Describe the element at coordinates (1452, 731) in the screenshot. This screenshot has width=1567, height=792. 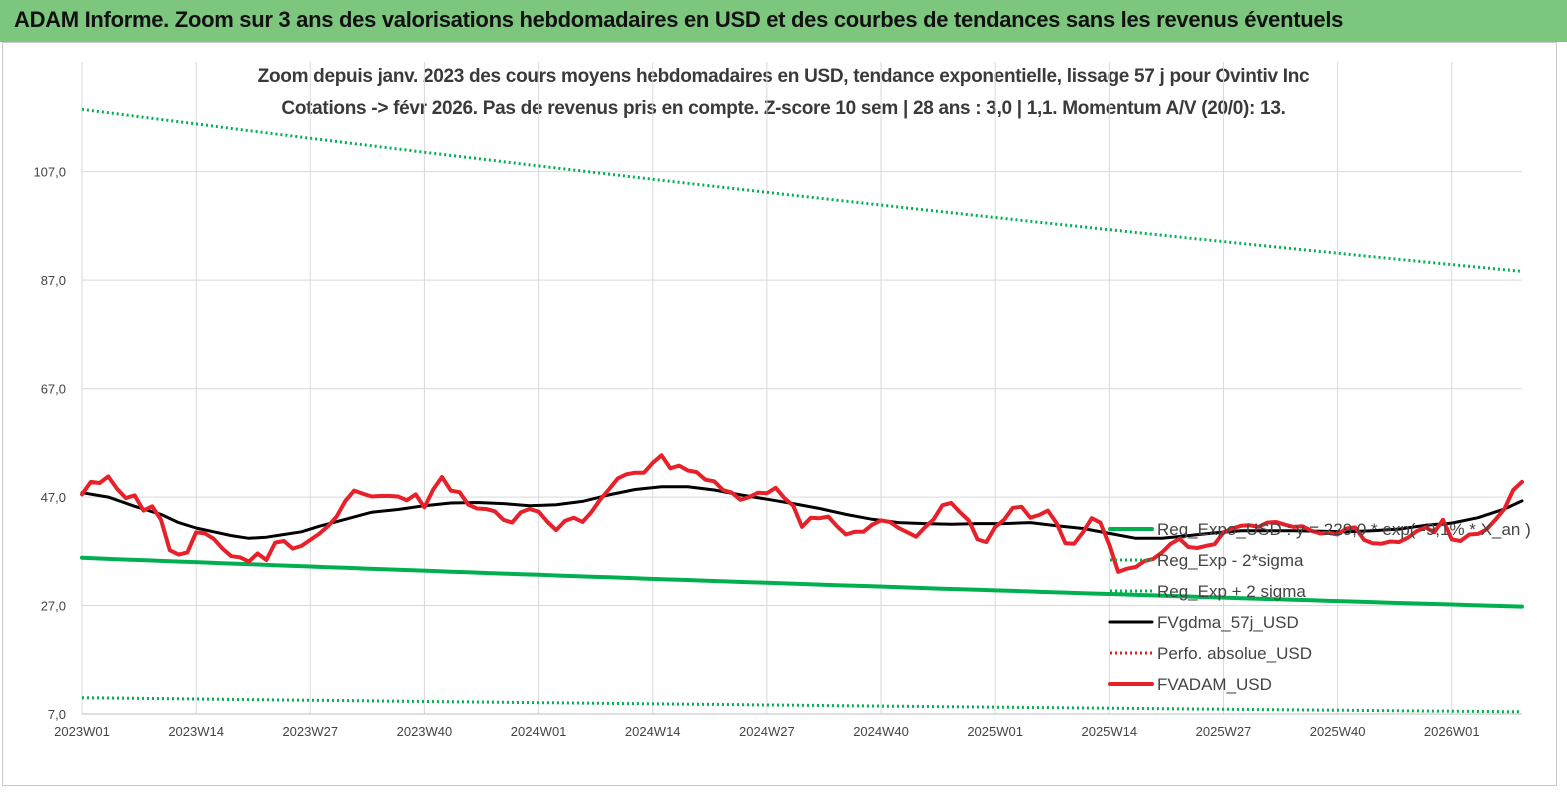
I see `x-tick-label: 2026W01` at that location.